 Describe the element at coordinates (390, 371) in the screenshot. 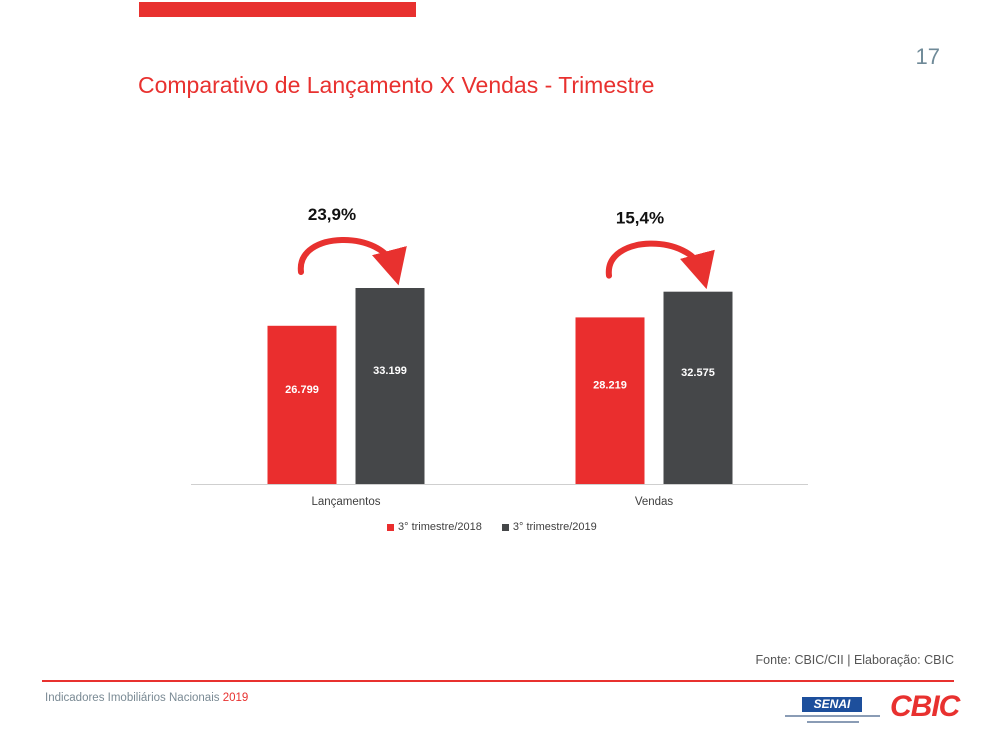

I see `data-label: 33.199` at that location.